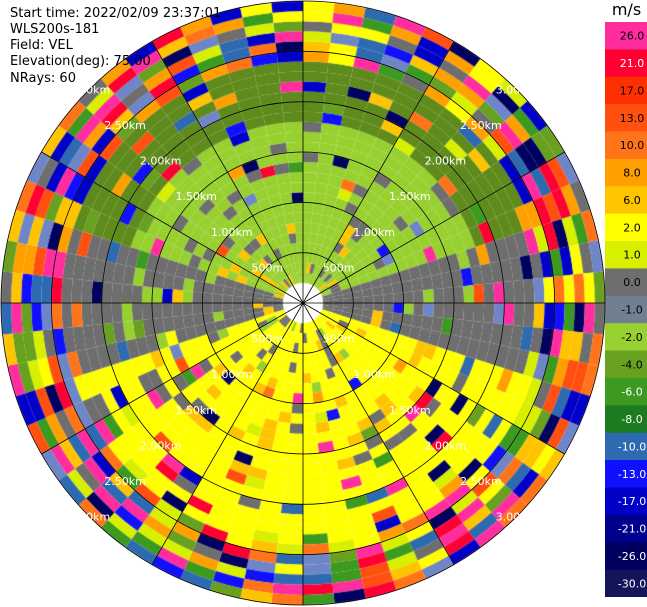  What do you see at coordinates (632, 145) in the screenshot?
I see `colorbar-tick-label: 10.0` at bounding box center [632, 145].